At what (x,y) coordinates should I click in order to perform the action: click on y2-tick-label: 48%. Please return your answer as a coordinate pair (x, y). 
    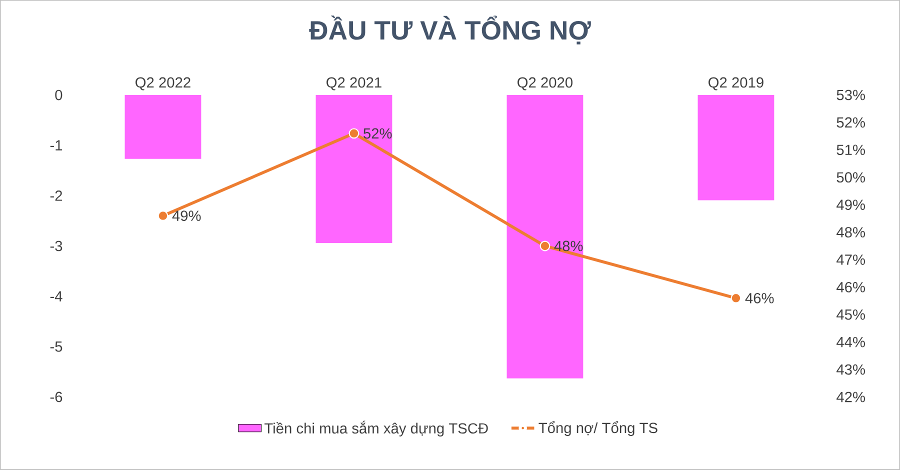
    Looking at the image, I should click on (850, 232).